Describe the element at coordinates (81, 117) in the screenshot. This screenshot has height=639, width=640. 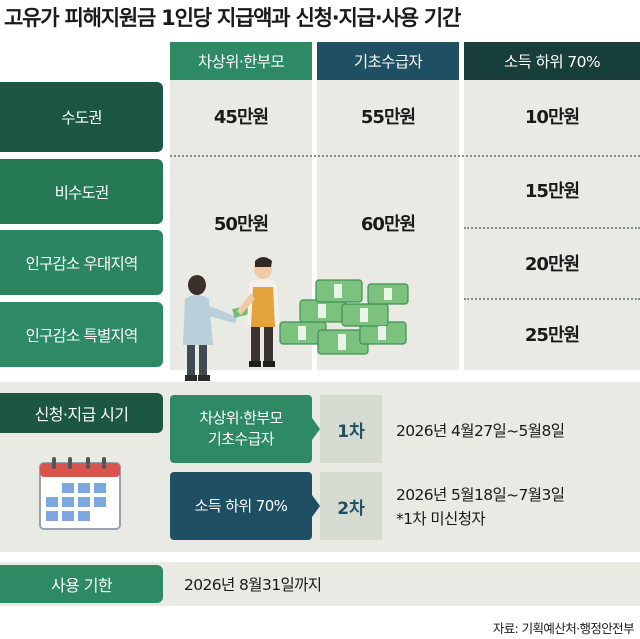
I see `row-label-capital: 수도권` at that location.